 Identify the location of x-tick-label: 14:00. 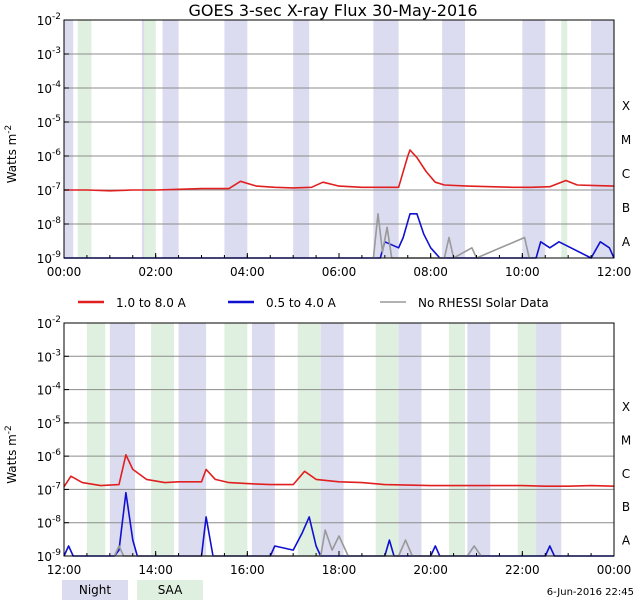
(155, 570).